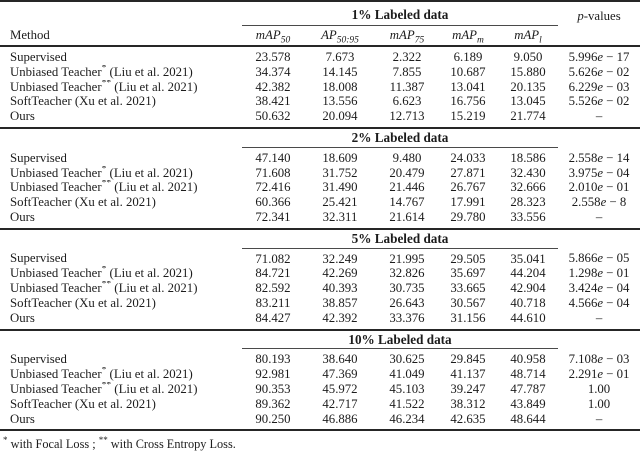 This screenshot has height=452, width=640. What do you see at coordinates (407, 216) in the screenshot?
I see `metric-value-cell: 21.614` at bounding box center [407, 216].